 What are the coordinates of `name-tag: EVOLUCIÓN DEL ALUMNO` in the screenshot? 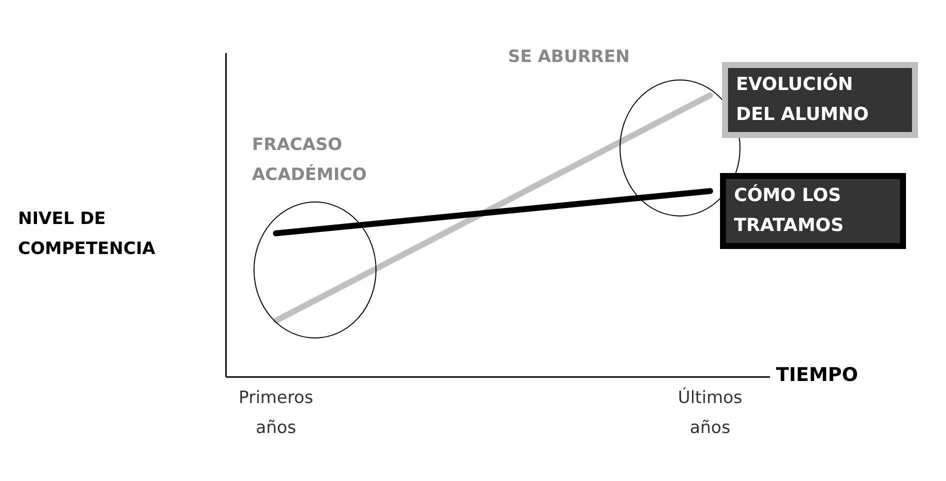 It's located at (820, 100).